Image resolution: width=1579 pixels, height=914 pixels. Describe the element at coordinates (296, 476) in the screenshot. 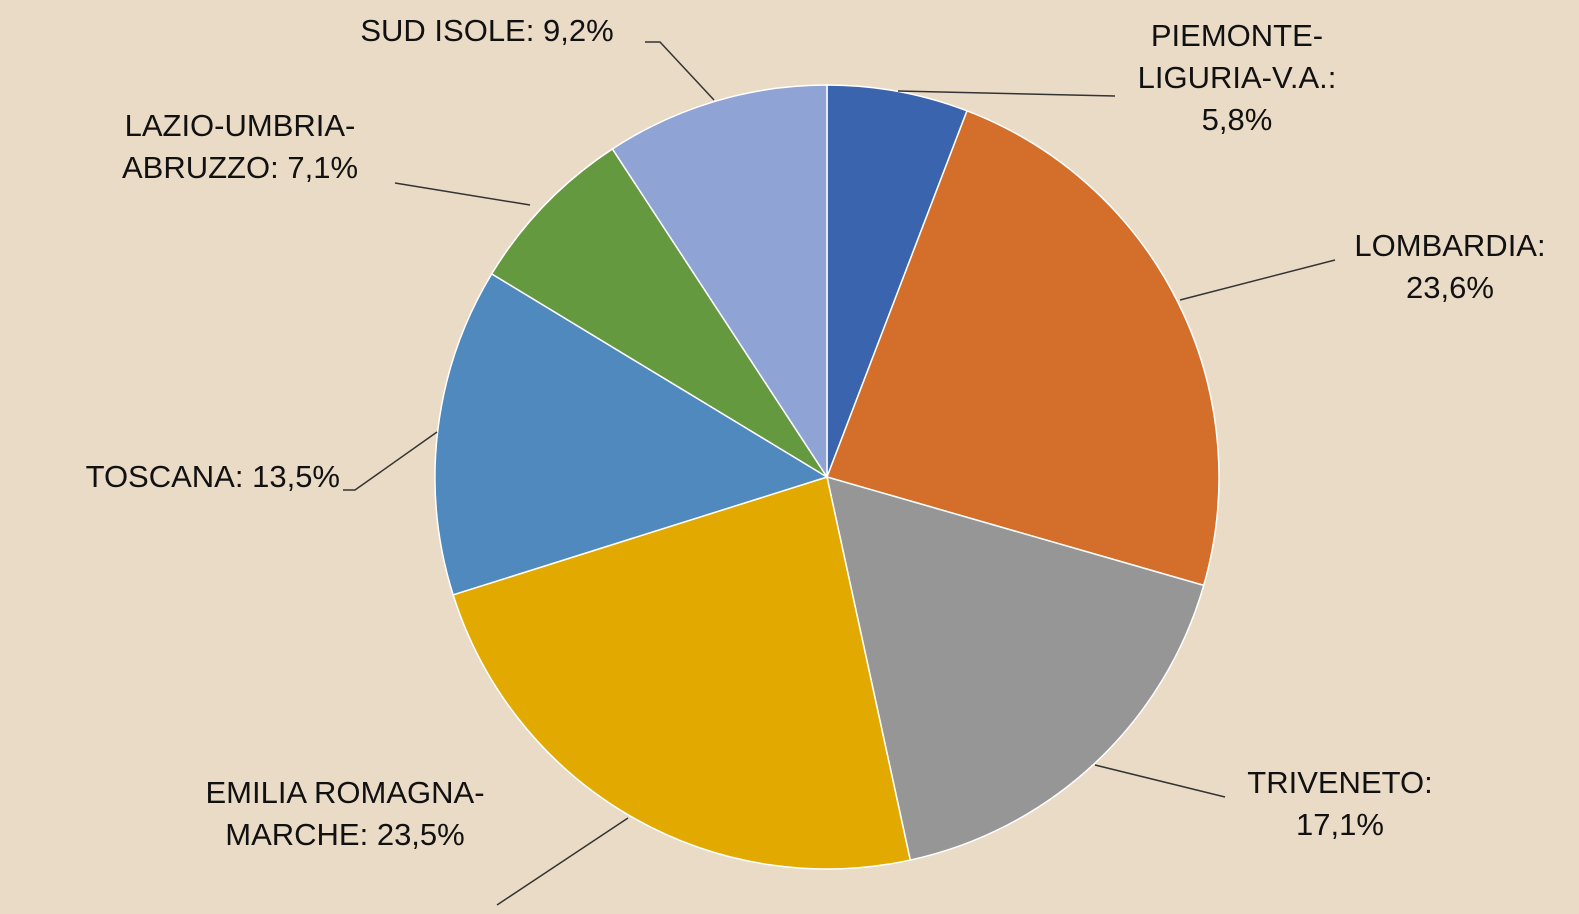

I see `value-label: 13,5%` at that location.